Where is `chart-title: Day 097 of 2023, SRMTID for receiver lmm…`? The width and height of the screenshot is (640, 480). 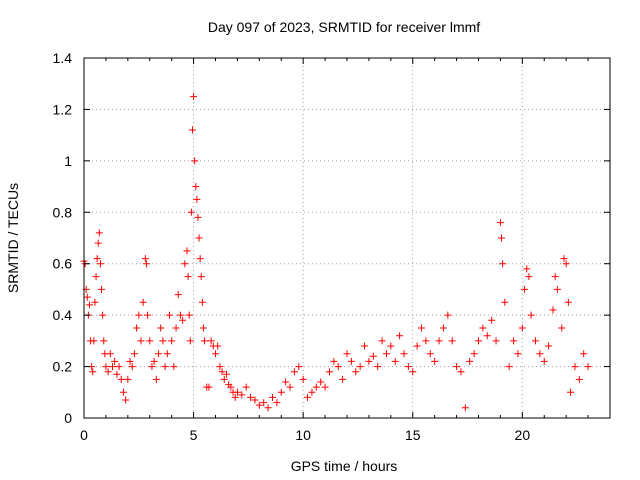
chart-title: Day 097 of 2023, SRMTID for receiver lmm… is located at coordinates (344, 27).